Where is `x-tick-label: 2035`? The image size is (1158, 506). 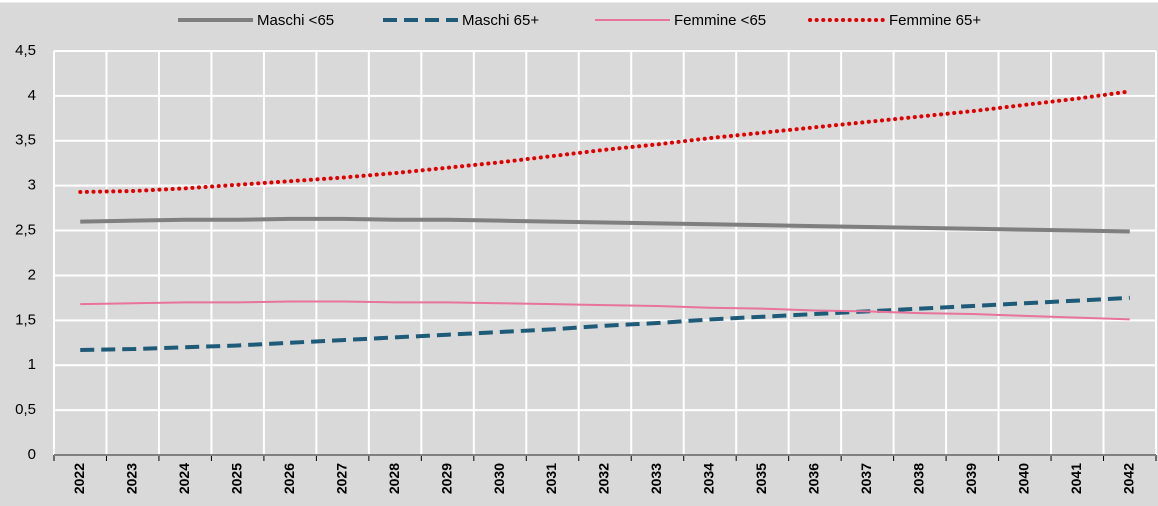
x-tick-label: 2035 is located at coordinates (761, 478).